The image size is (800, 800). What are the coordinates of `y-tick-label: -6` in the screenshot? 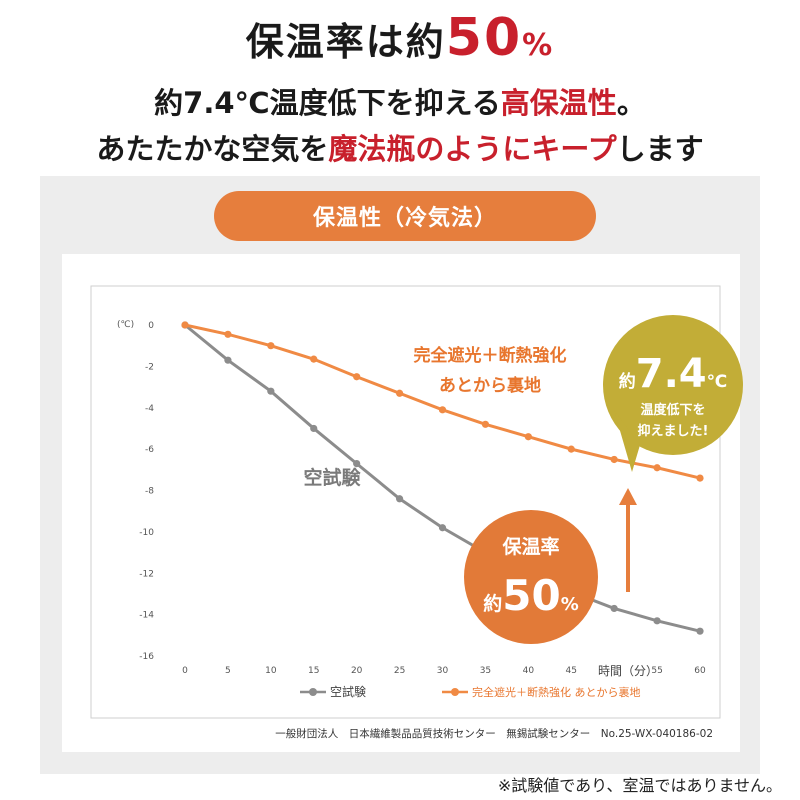 It's located at (149, 450).